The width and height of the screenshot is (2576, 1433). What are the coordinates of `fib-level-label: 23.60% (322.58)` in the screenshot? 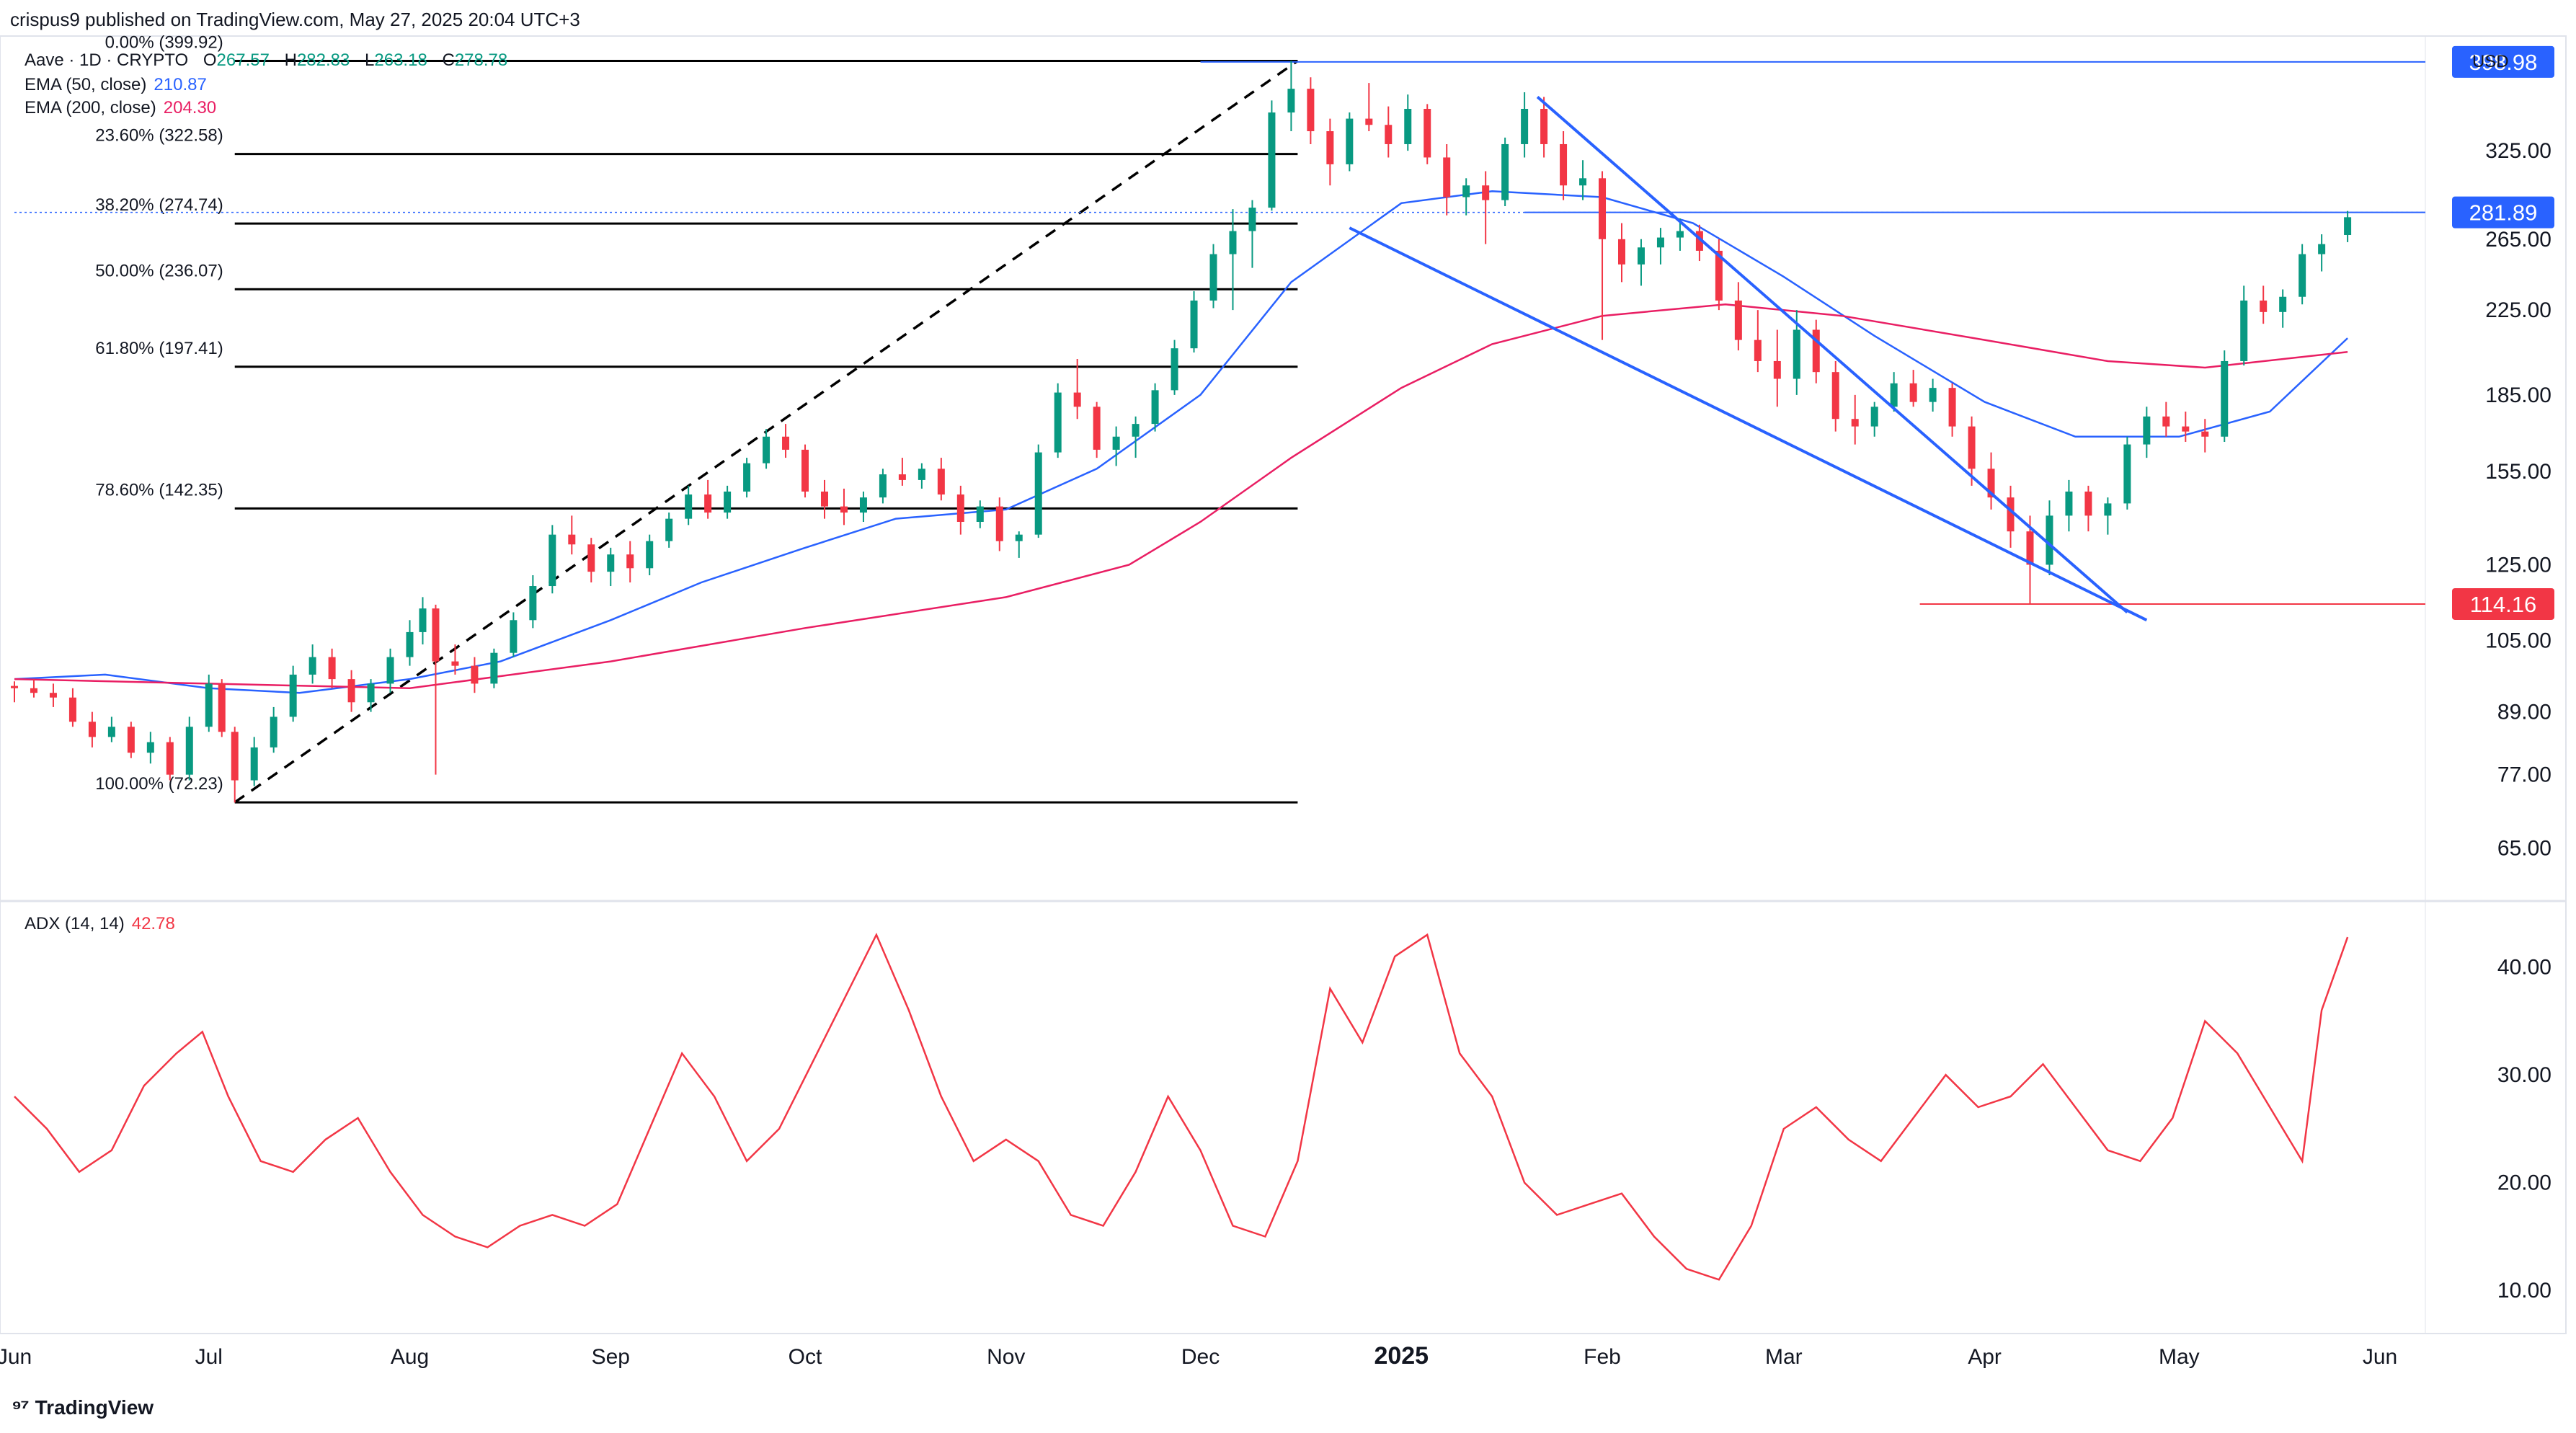 It's located at (159, 136).